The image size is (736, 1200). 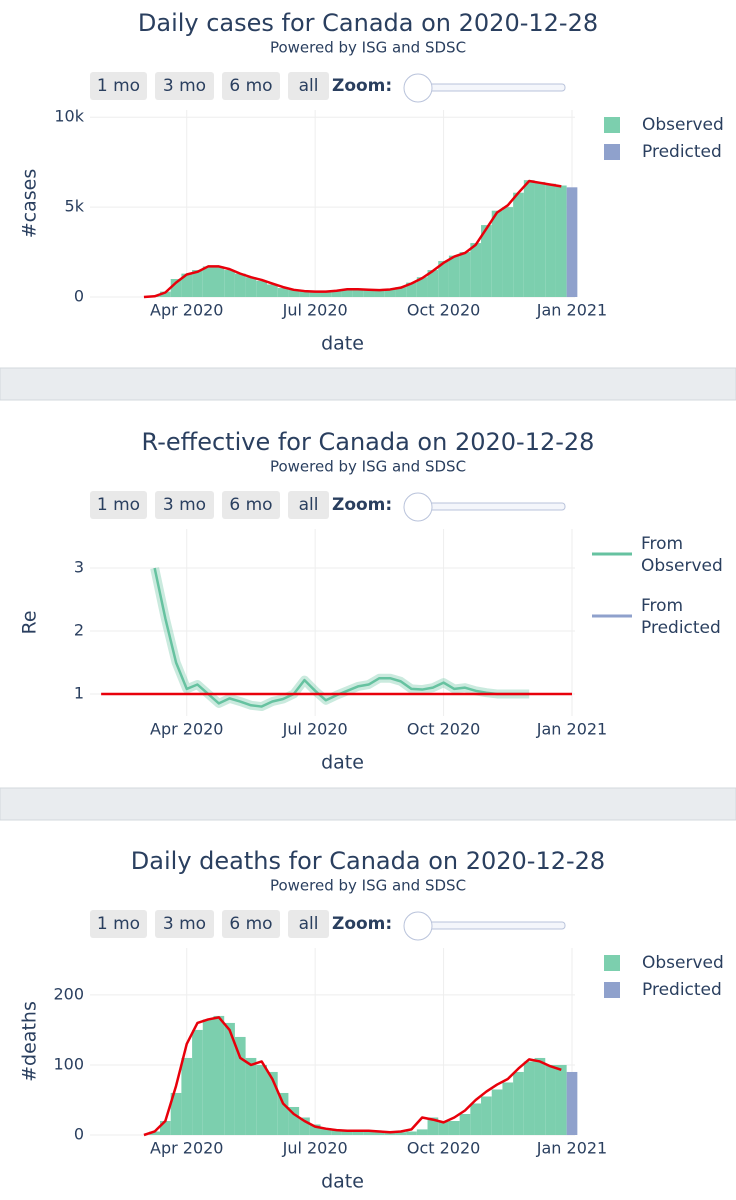 I want to click on line, so click(x=352, y=239).